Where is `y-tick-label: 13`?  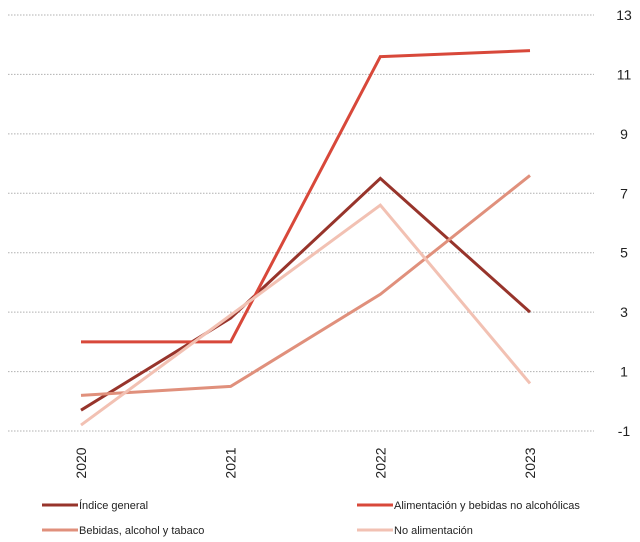 y-tick-label: 13 is located at coordinates (624, 15).